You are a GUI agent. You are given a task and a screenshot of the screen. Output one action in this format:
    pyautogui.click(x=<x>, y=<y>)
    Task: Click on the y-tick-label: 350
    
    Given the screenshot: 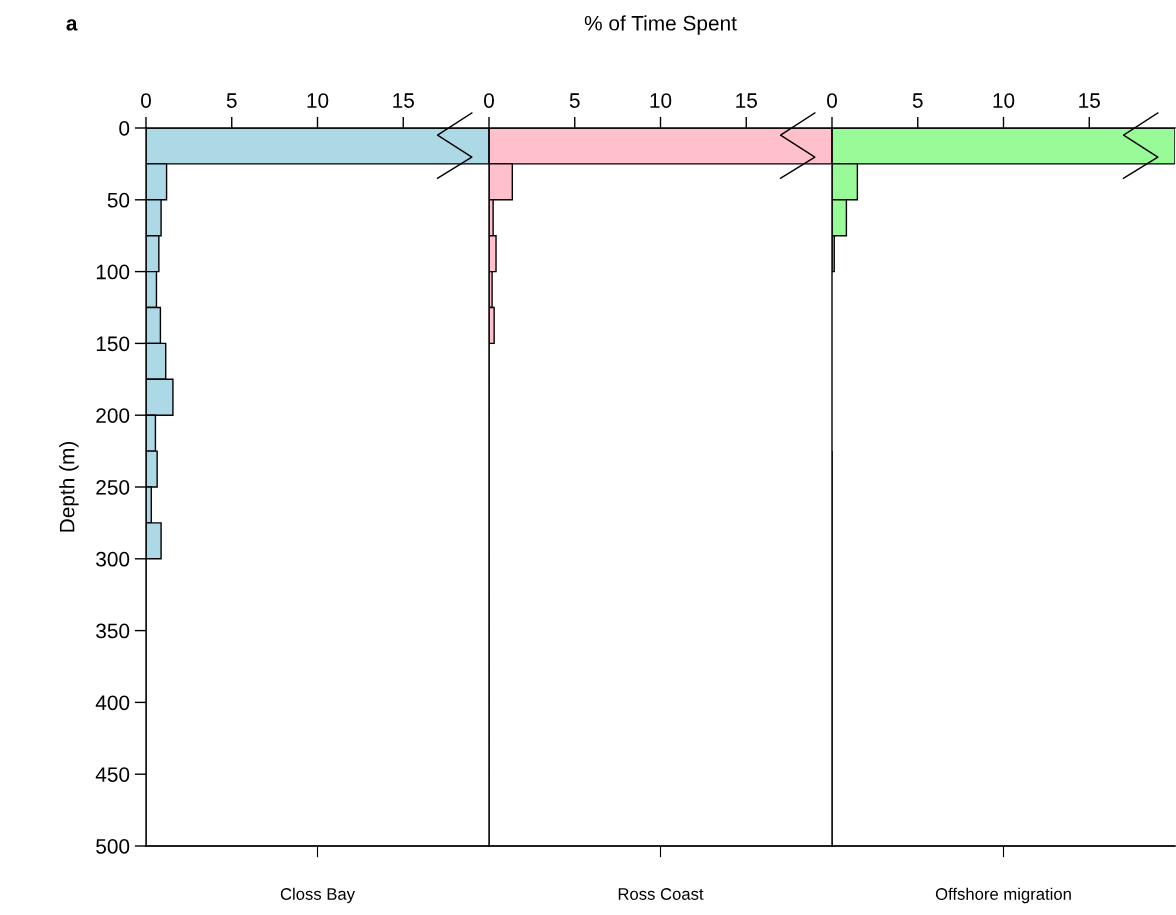 What is the action you would take?
    pyautogui.click(x=113, y=631)
    